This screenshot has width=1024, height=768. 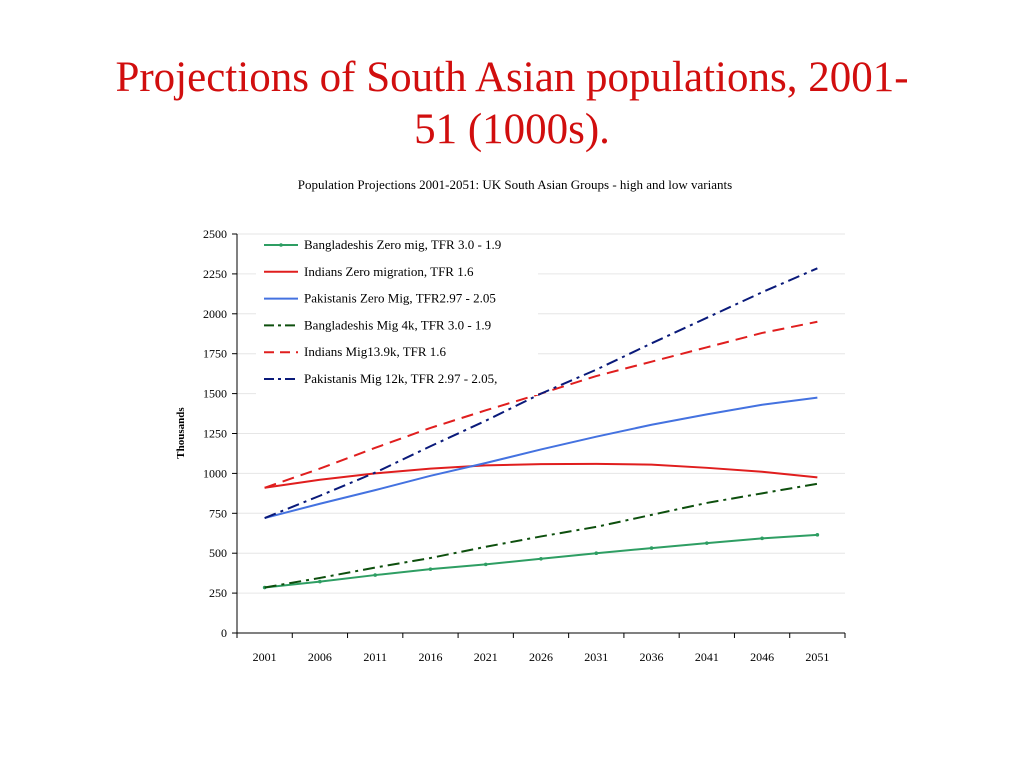 What do you see at coordinates (817, 657) in the screenshot?
I see `x-tick-label: 2051` at bounding box center [817, 657].